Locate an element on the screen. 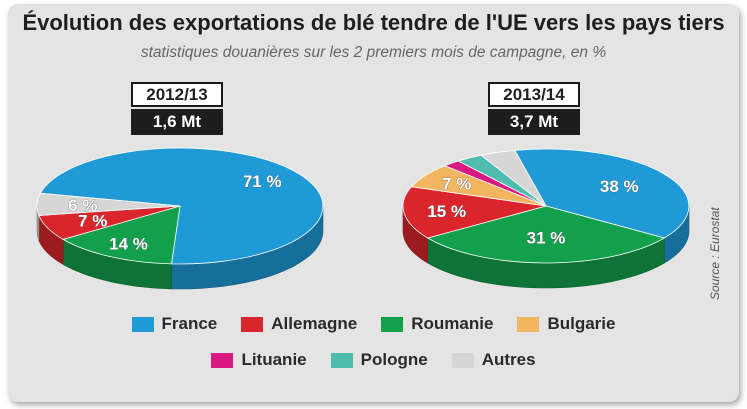  pie-0-label-allemagne: 7 % is located at coordinates (92, 221).